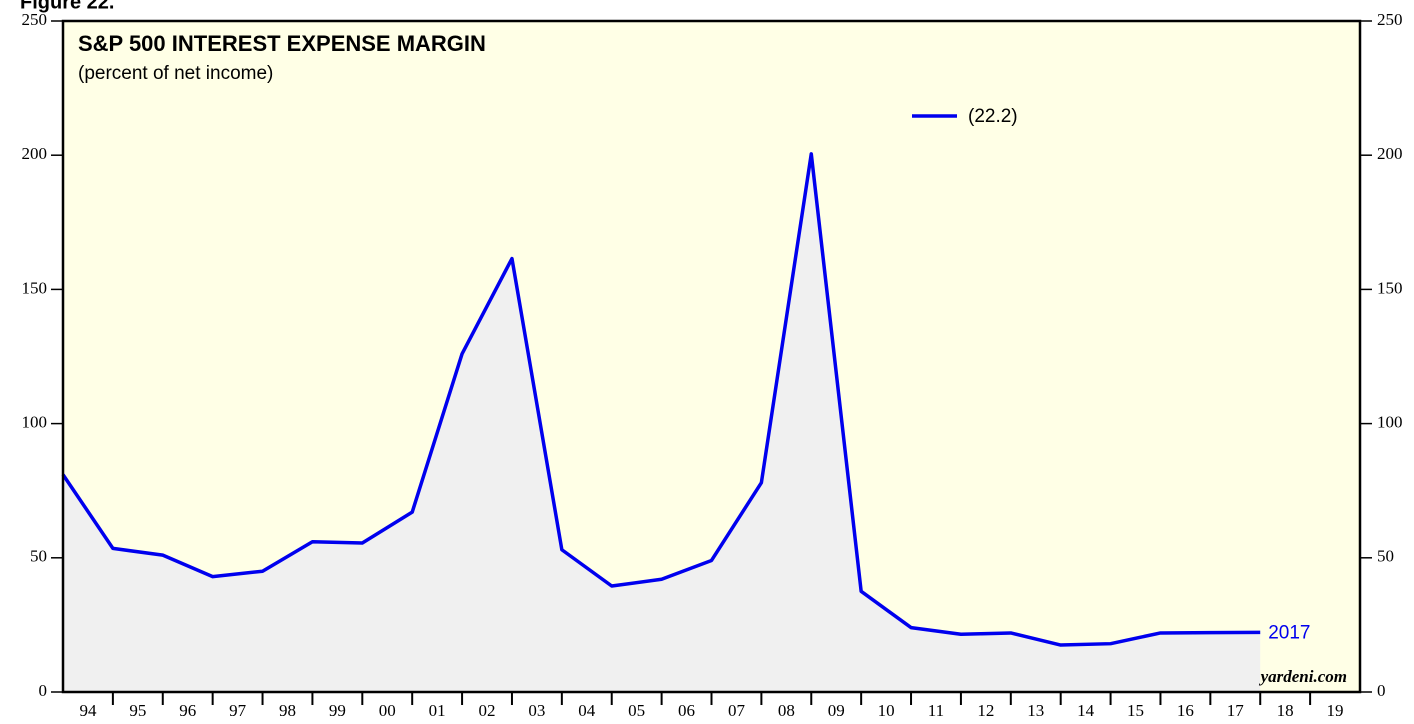 The width and height of the screenshot is (1414, 724). What do you see at coordinates (337, 710) in the screenshot?
I see `x-tick-label: 99` at bounding box center [337, 710].